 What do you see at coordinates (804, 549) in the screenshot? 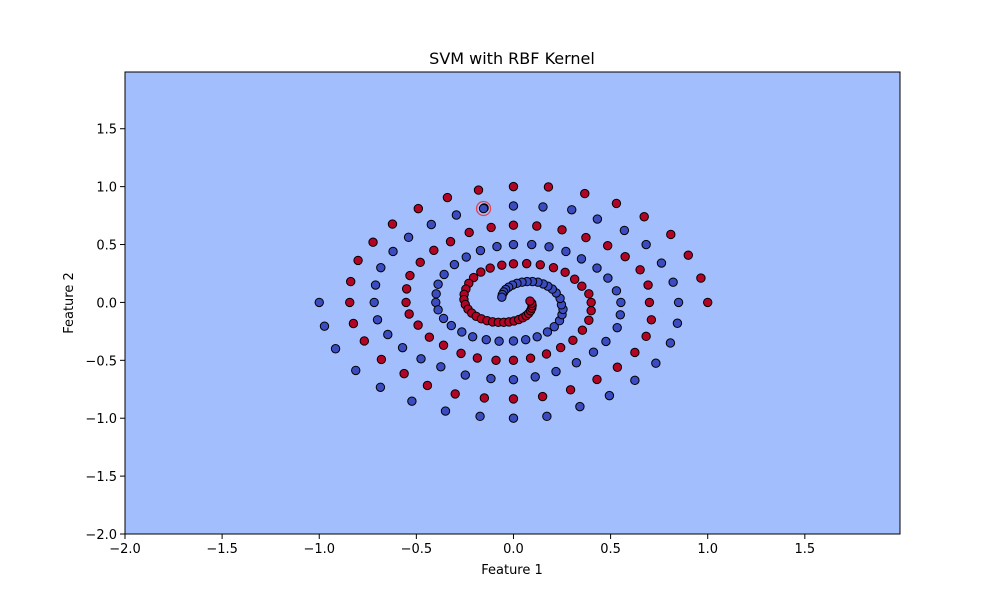
I see `x-tick-label: 1.5` at bounding box center [804, 549].